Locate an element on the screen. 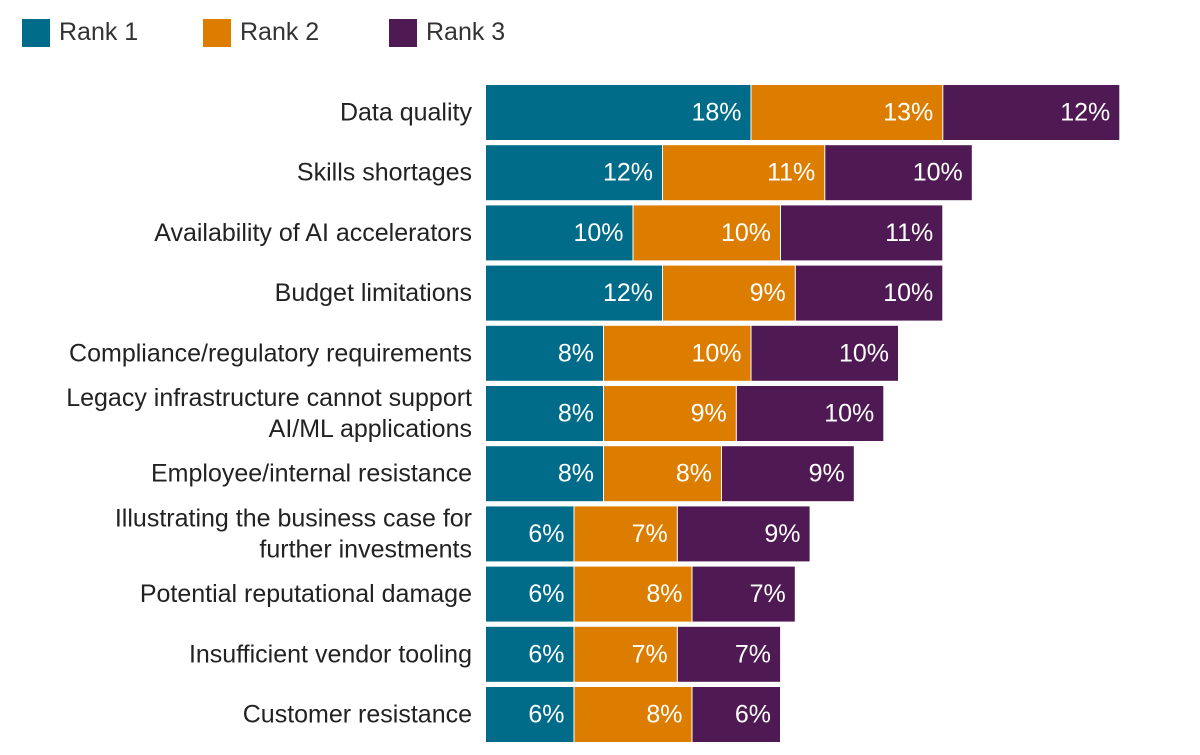  category-label: Potential reputational damage is located at coordinates (306, 594).